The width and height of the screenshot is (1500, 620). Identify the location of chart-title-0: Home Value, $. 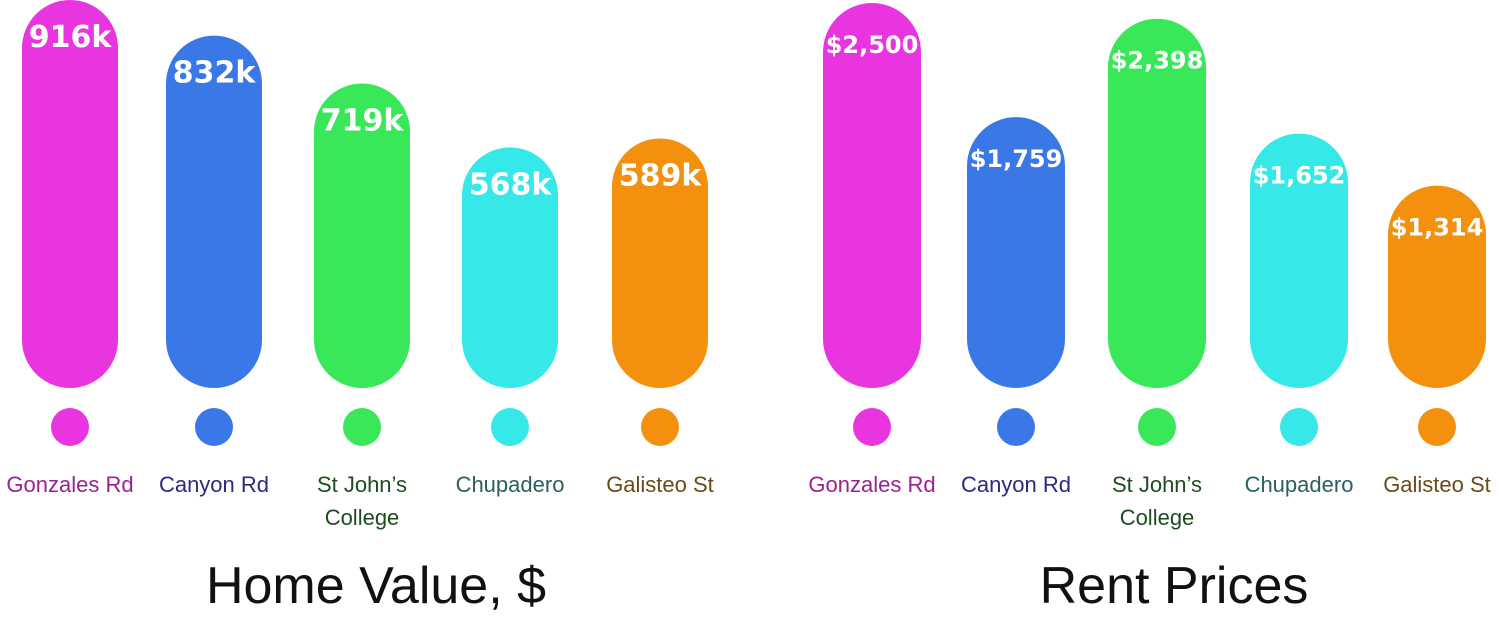
(376, 586).